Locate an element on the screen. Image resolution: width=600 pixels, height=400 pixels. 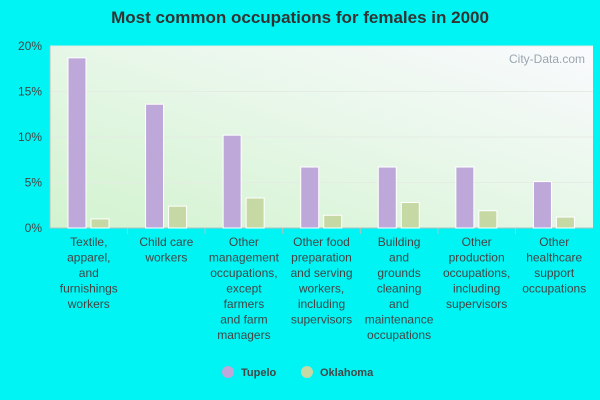
y-tick-label: 10% is located at coordinates (30, 137).